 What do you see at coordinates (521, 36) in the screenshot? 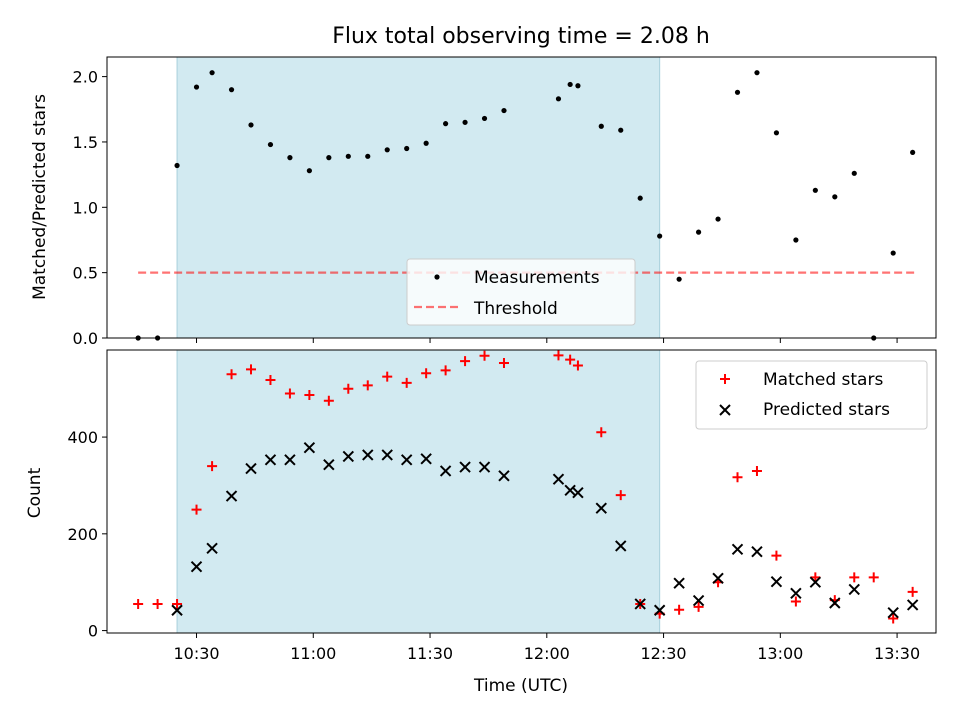
I see `figure-title: Flux total observing time = 2.08 h` at bounding box center [521, 36].